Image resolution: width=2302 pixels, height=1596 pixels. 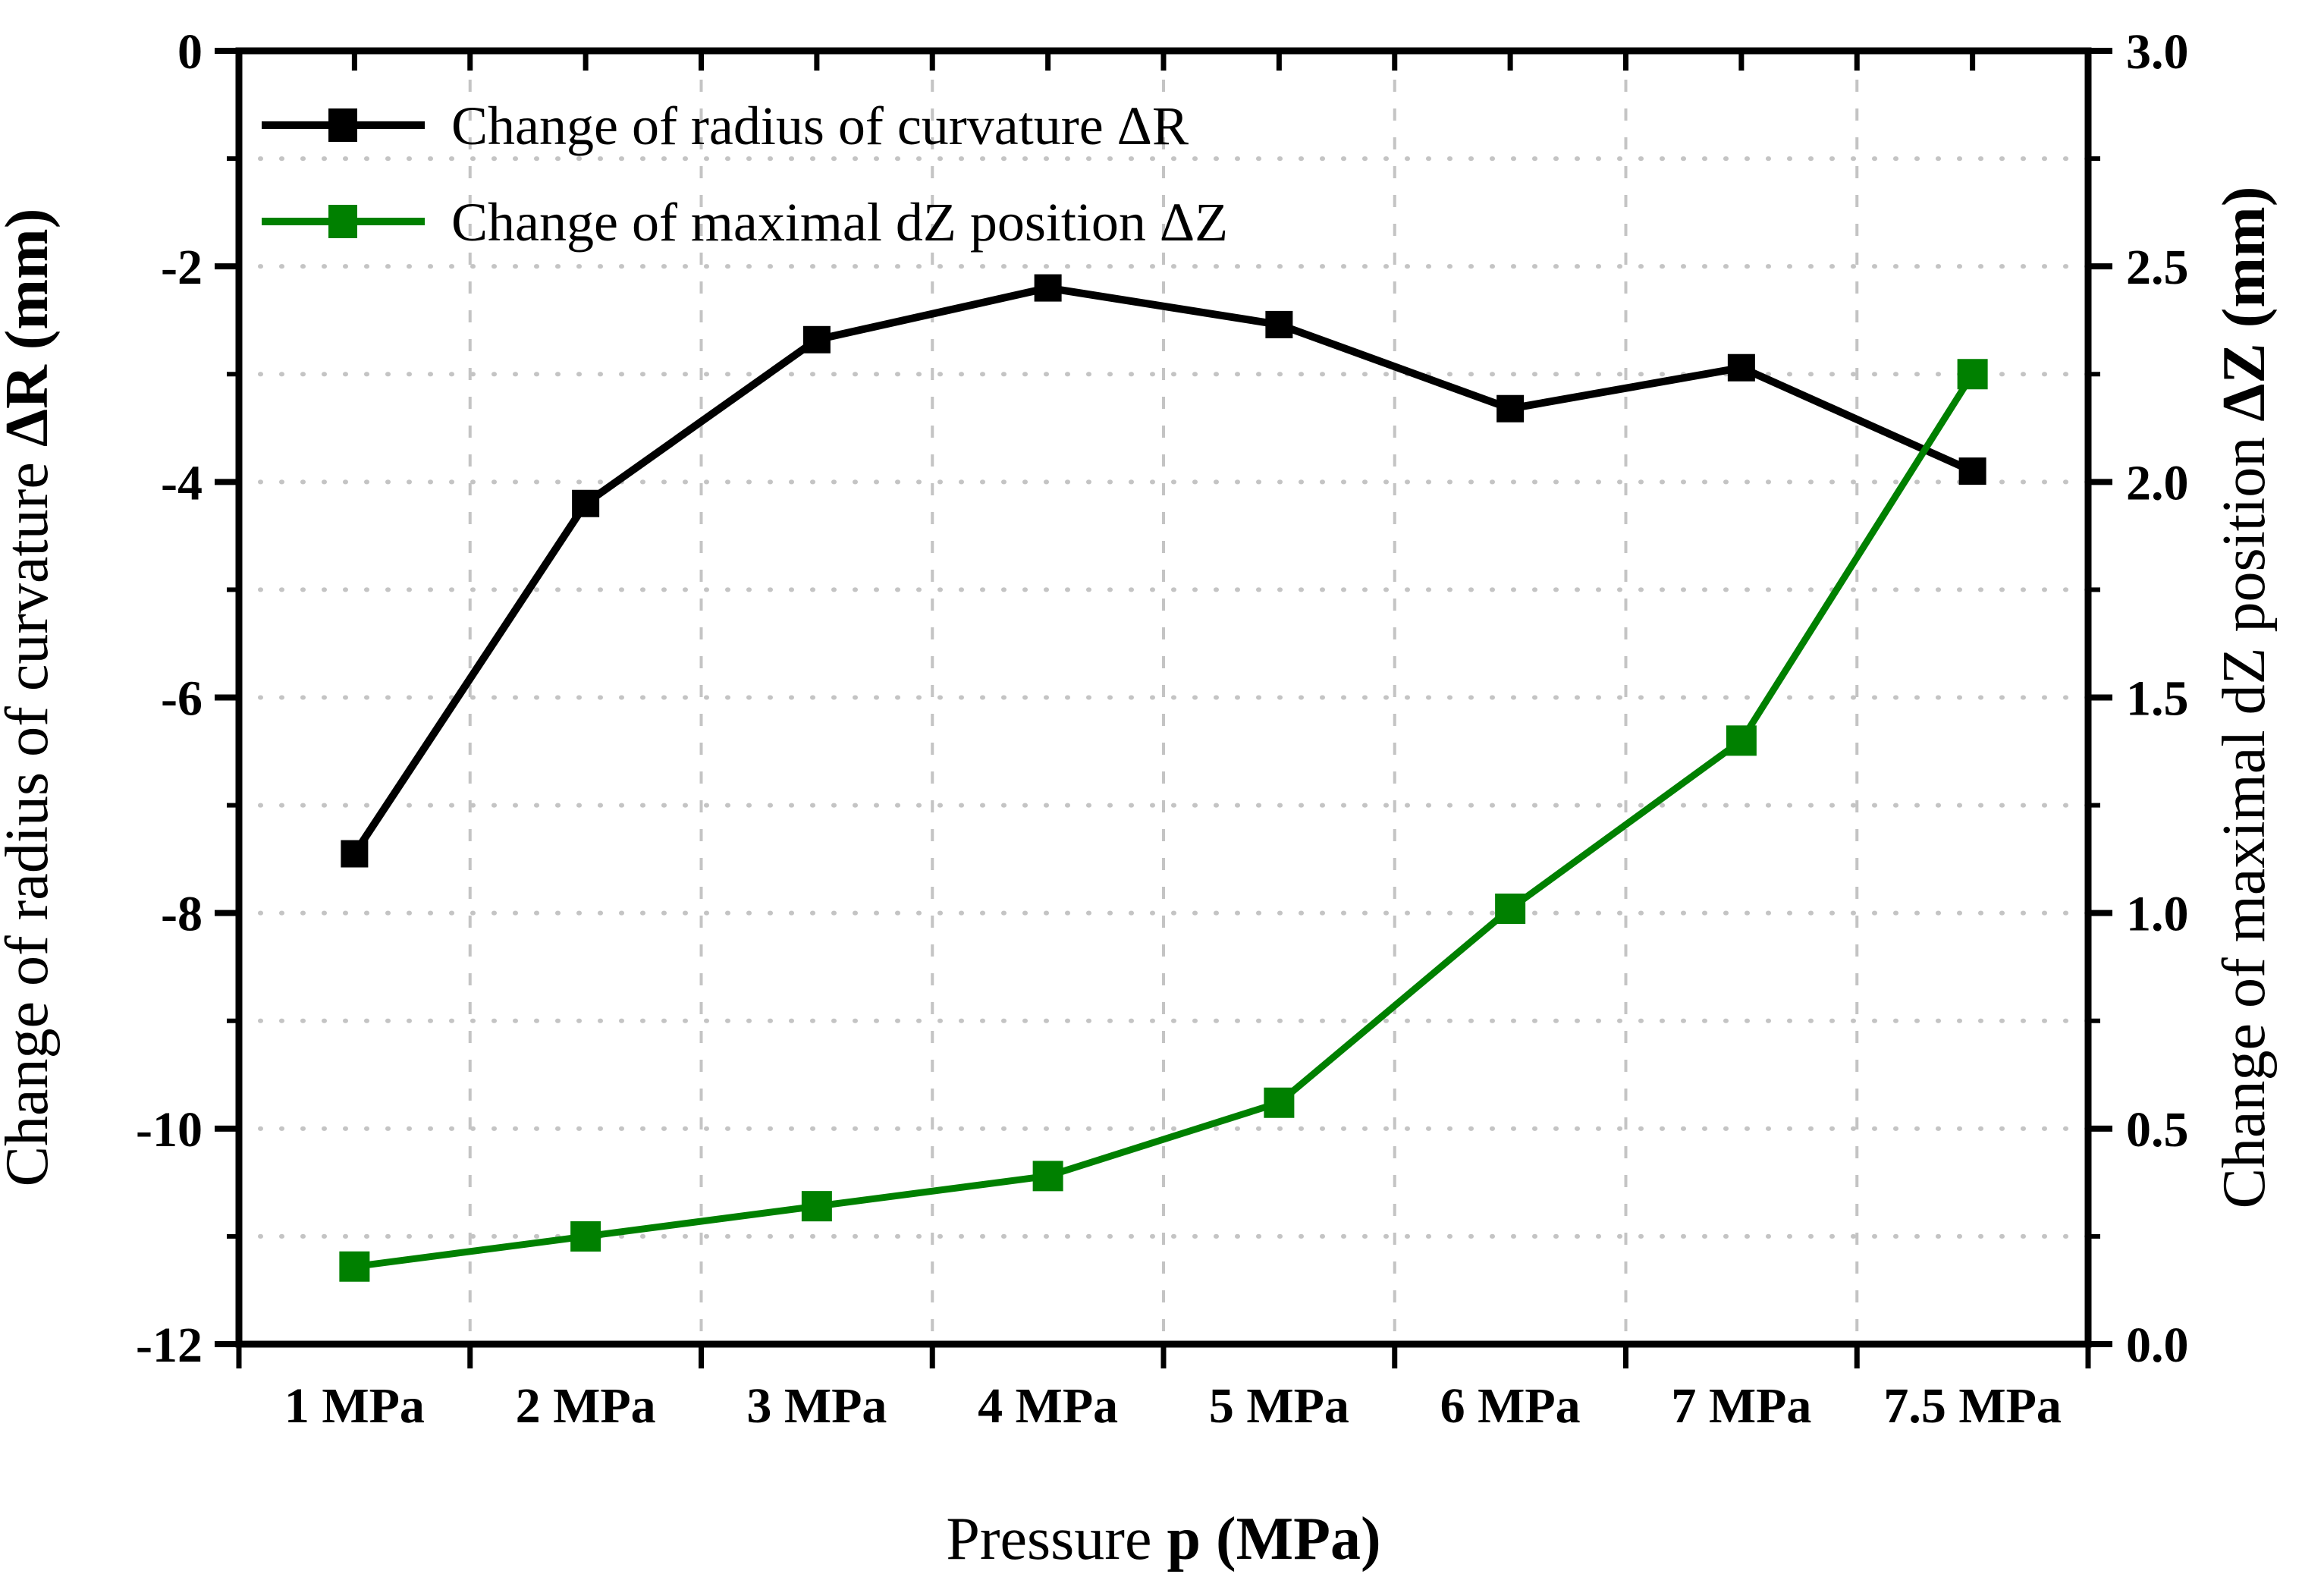 I want to click on right-axis-tick-label: 1.0, so click(x=2157, y=914).